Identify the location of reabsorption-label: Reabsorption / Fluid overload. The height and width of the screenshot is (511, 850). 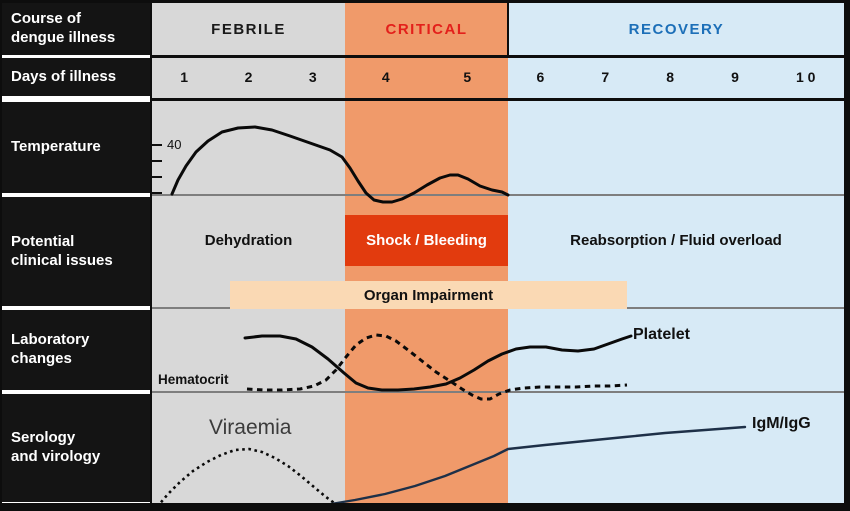
(676, 240).